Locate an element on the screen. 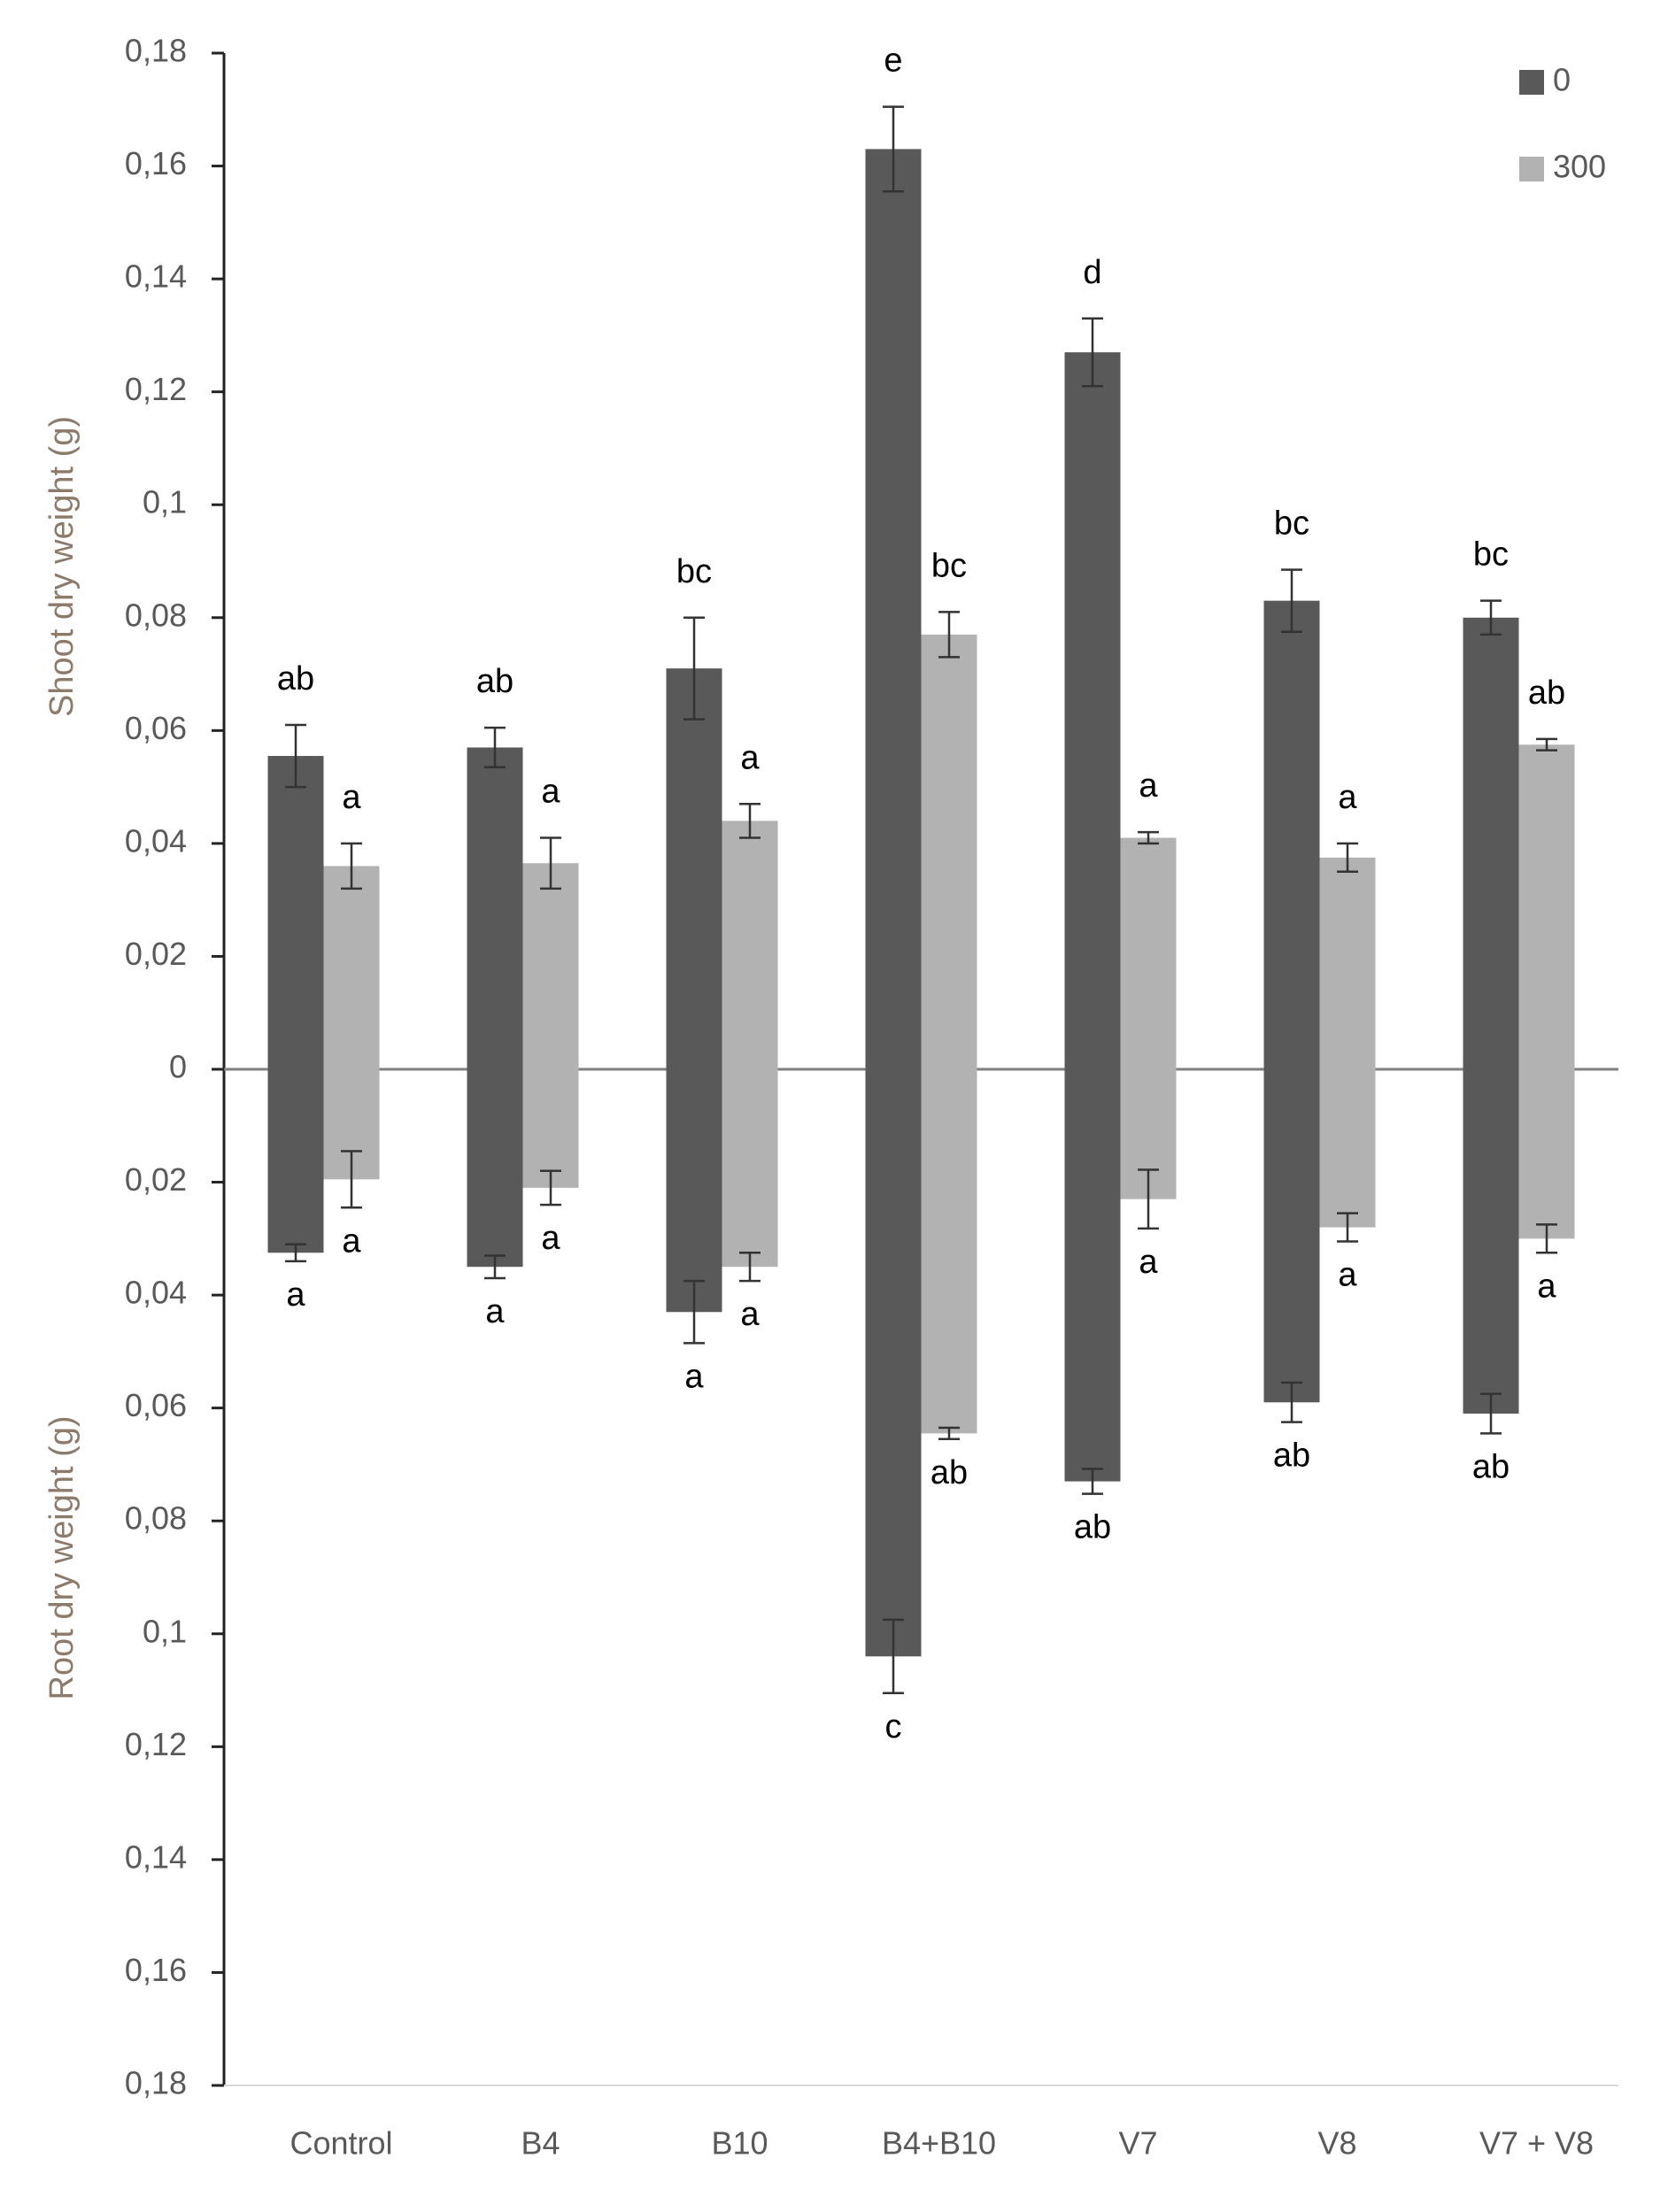 The height and width of the screenshot is (2212, 1668). x-tick-label: V8 is located at coordinates (1337, 2143).